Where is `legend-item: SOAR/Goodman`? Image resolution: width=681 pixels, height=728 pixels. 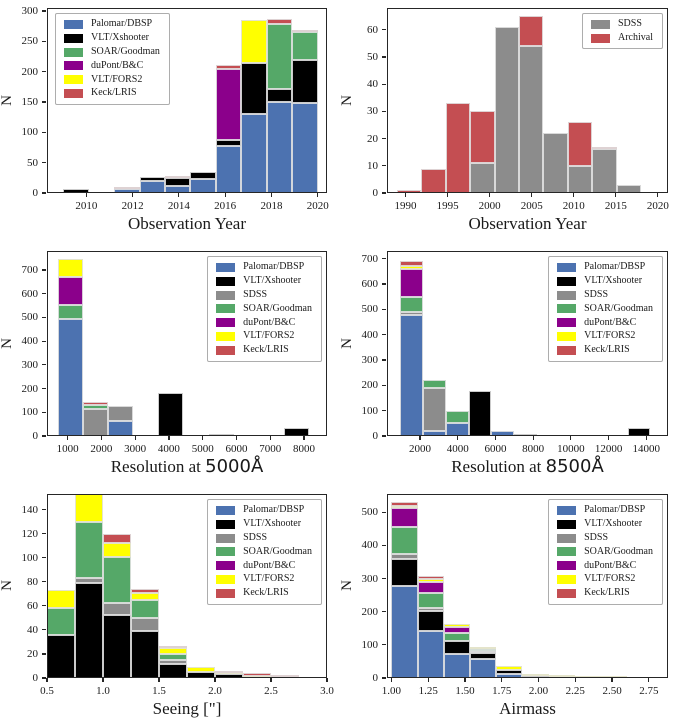 legend-item: SOAR/Goodman is located at coordinates (264, 552).